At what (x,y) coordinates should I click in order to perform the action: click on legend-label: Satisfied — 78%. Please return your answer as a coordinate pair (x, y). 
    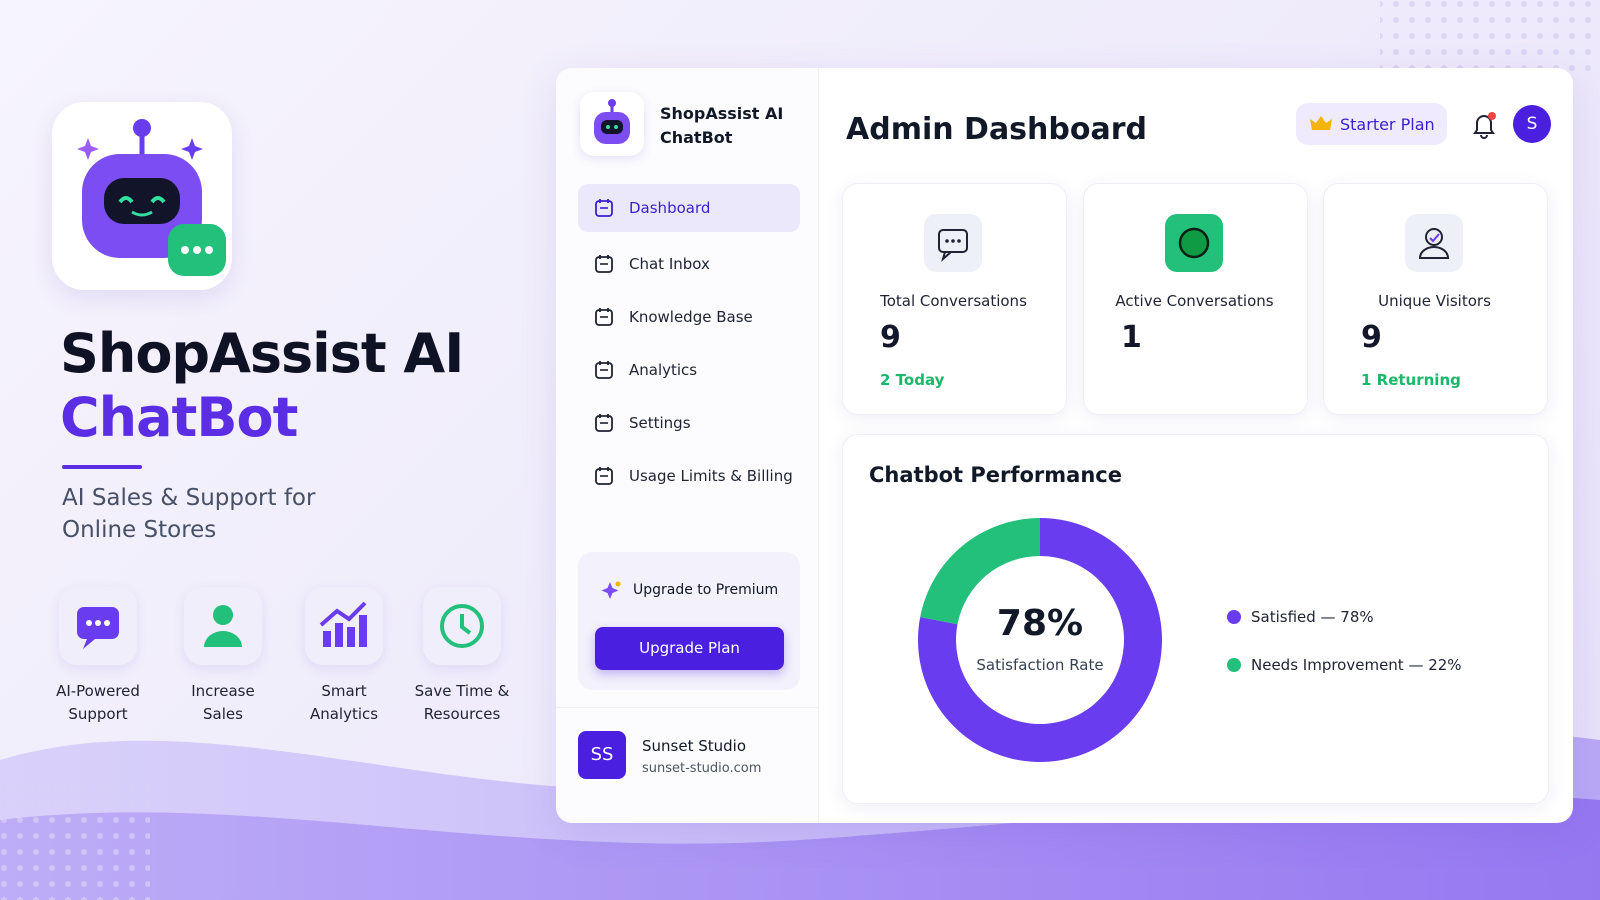
    Looking at the image, I should click on (1312, 617).